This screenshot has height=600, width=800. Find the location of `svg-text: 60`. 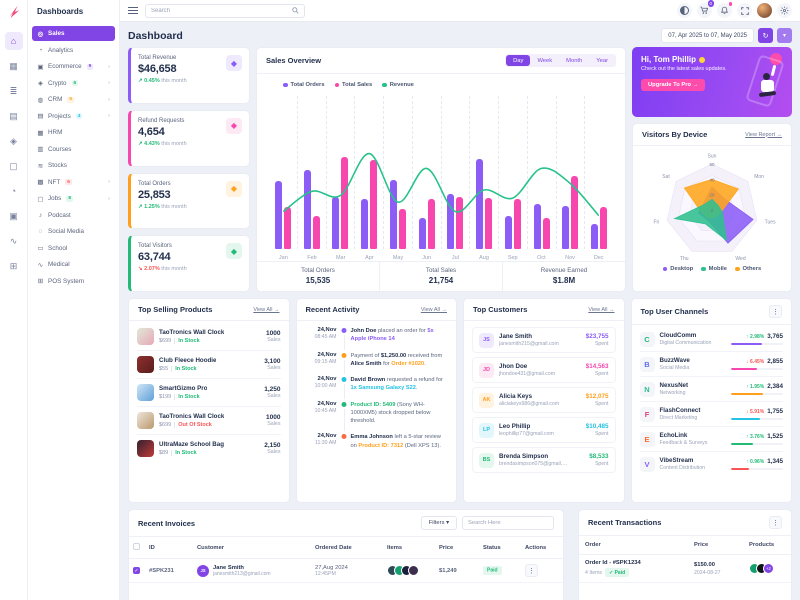

svg-text: 60 is located at coordinates (712, 164).